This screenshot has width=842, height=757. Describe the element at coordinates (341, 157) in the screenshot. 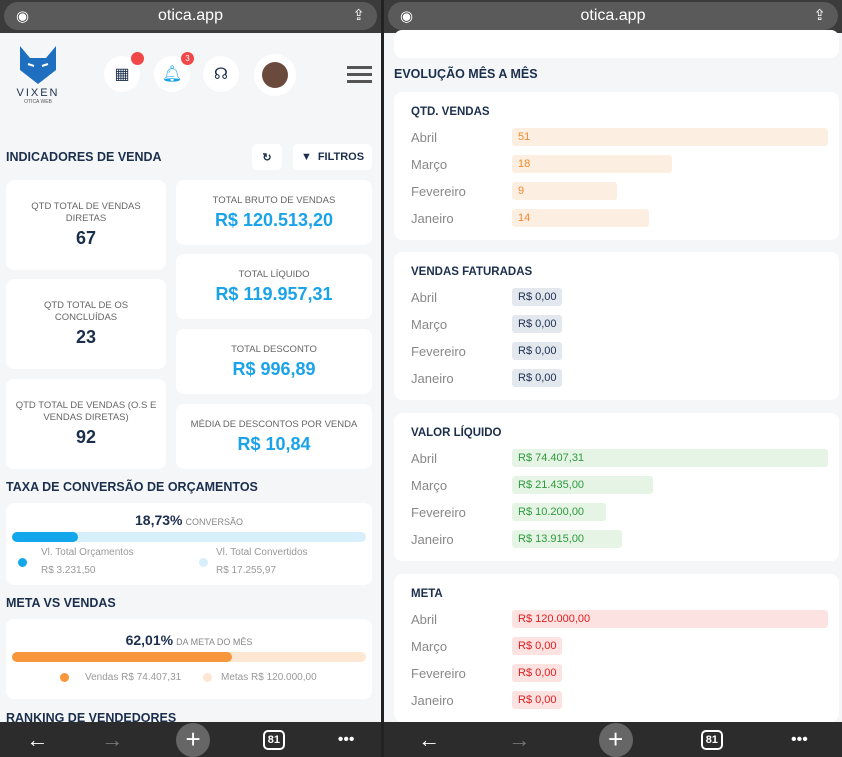

I see `filters-label: FILTROS` at that location.